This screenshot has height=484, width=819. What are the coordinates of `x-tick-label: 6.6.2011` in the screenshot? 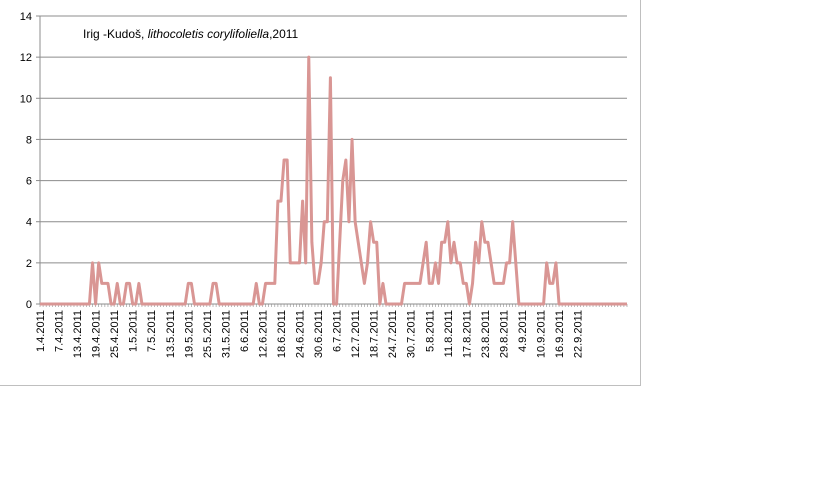 It's located at (245, 331).